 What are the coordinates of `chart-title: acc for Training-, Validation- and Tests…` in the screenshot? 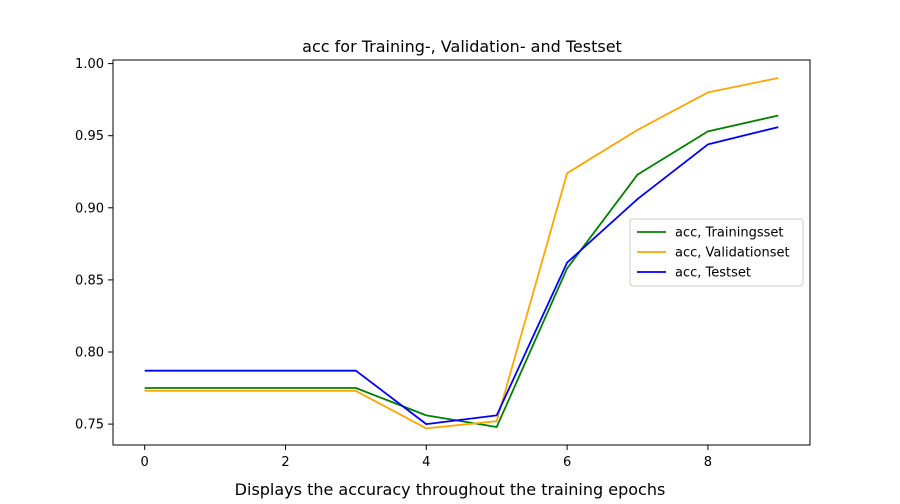 It's located at (462, 46).